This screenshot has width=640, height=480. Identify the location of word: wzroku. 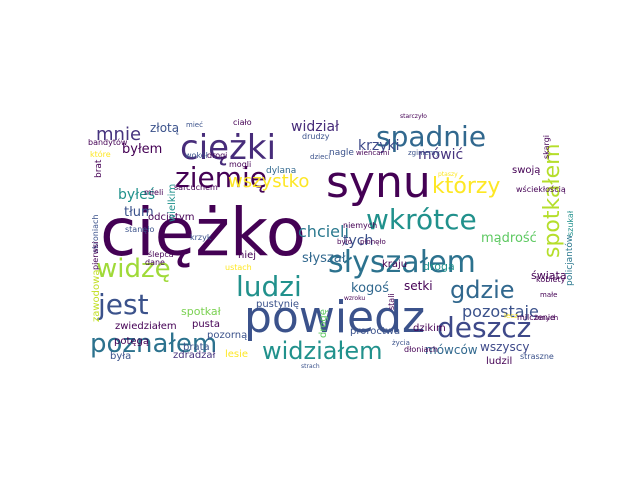
(354, 298).